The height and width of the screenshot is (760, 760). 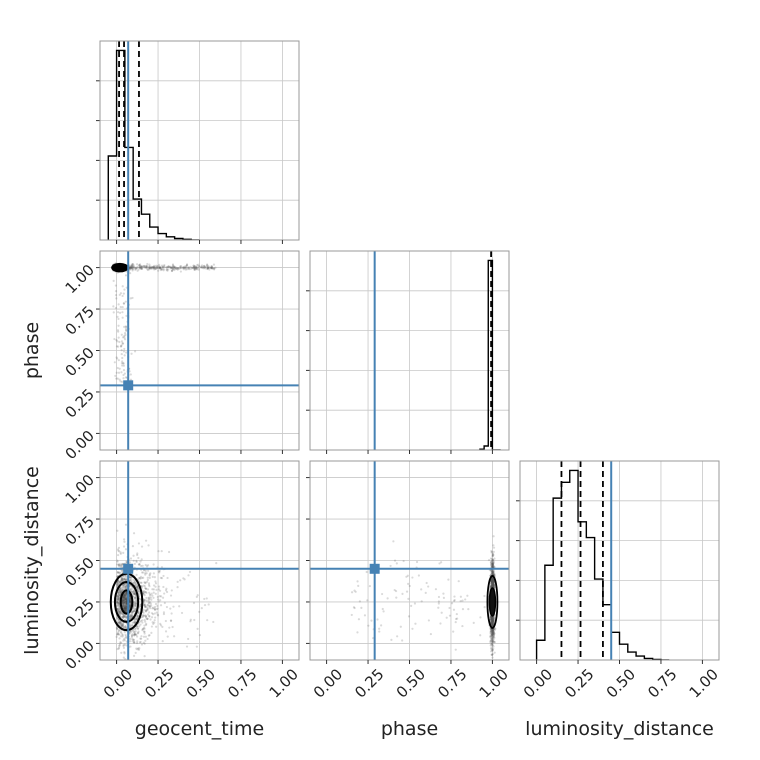 I want to click on y-axis-label-luminosity_distance: luminosity_distance, so click(x=32, y=560).